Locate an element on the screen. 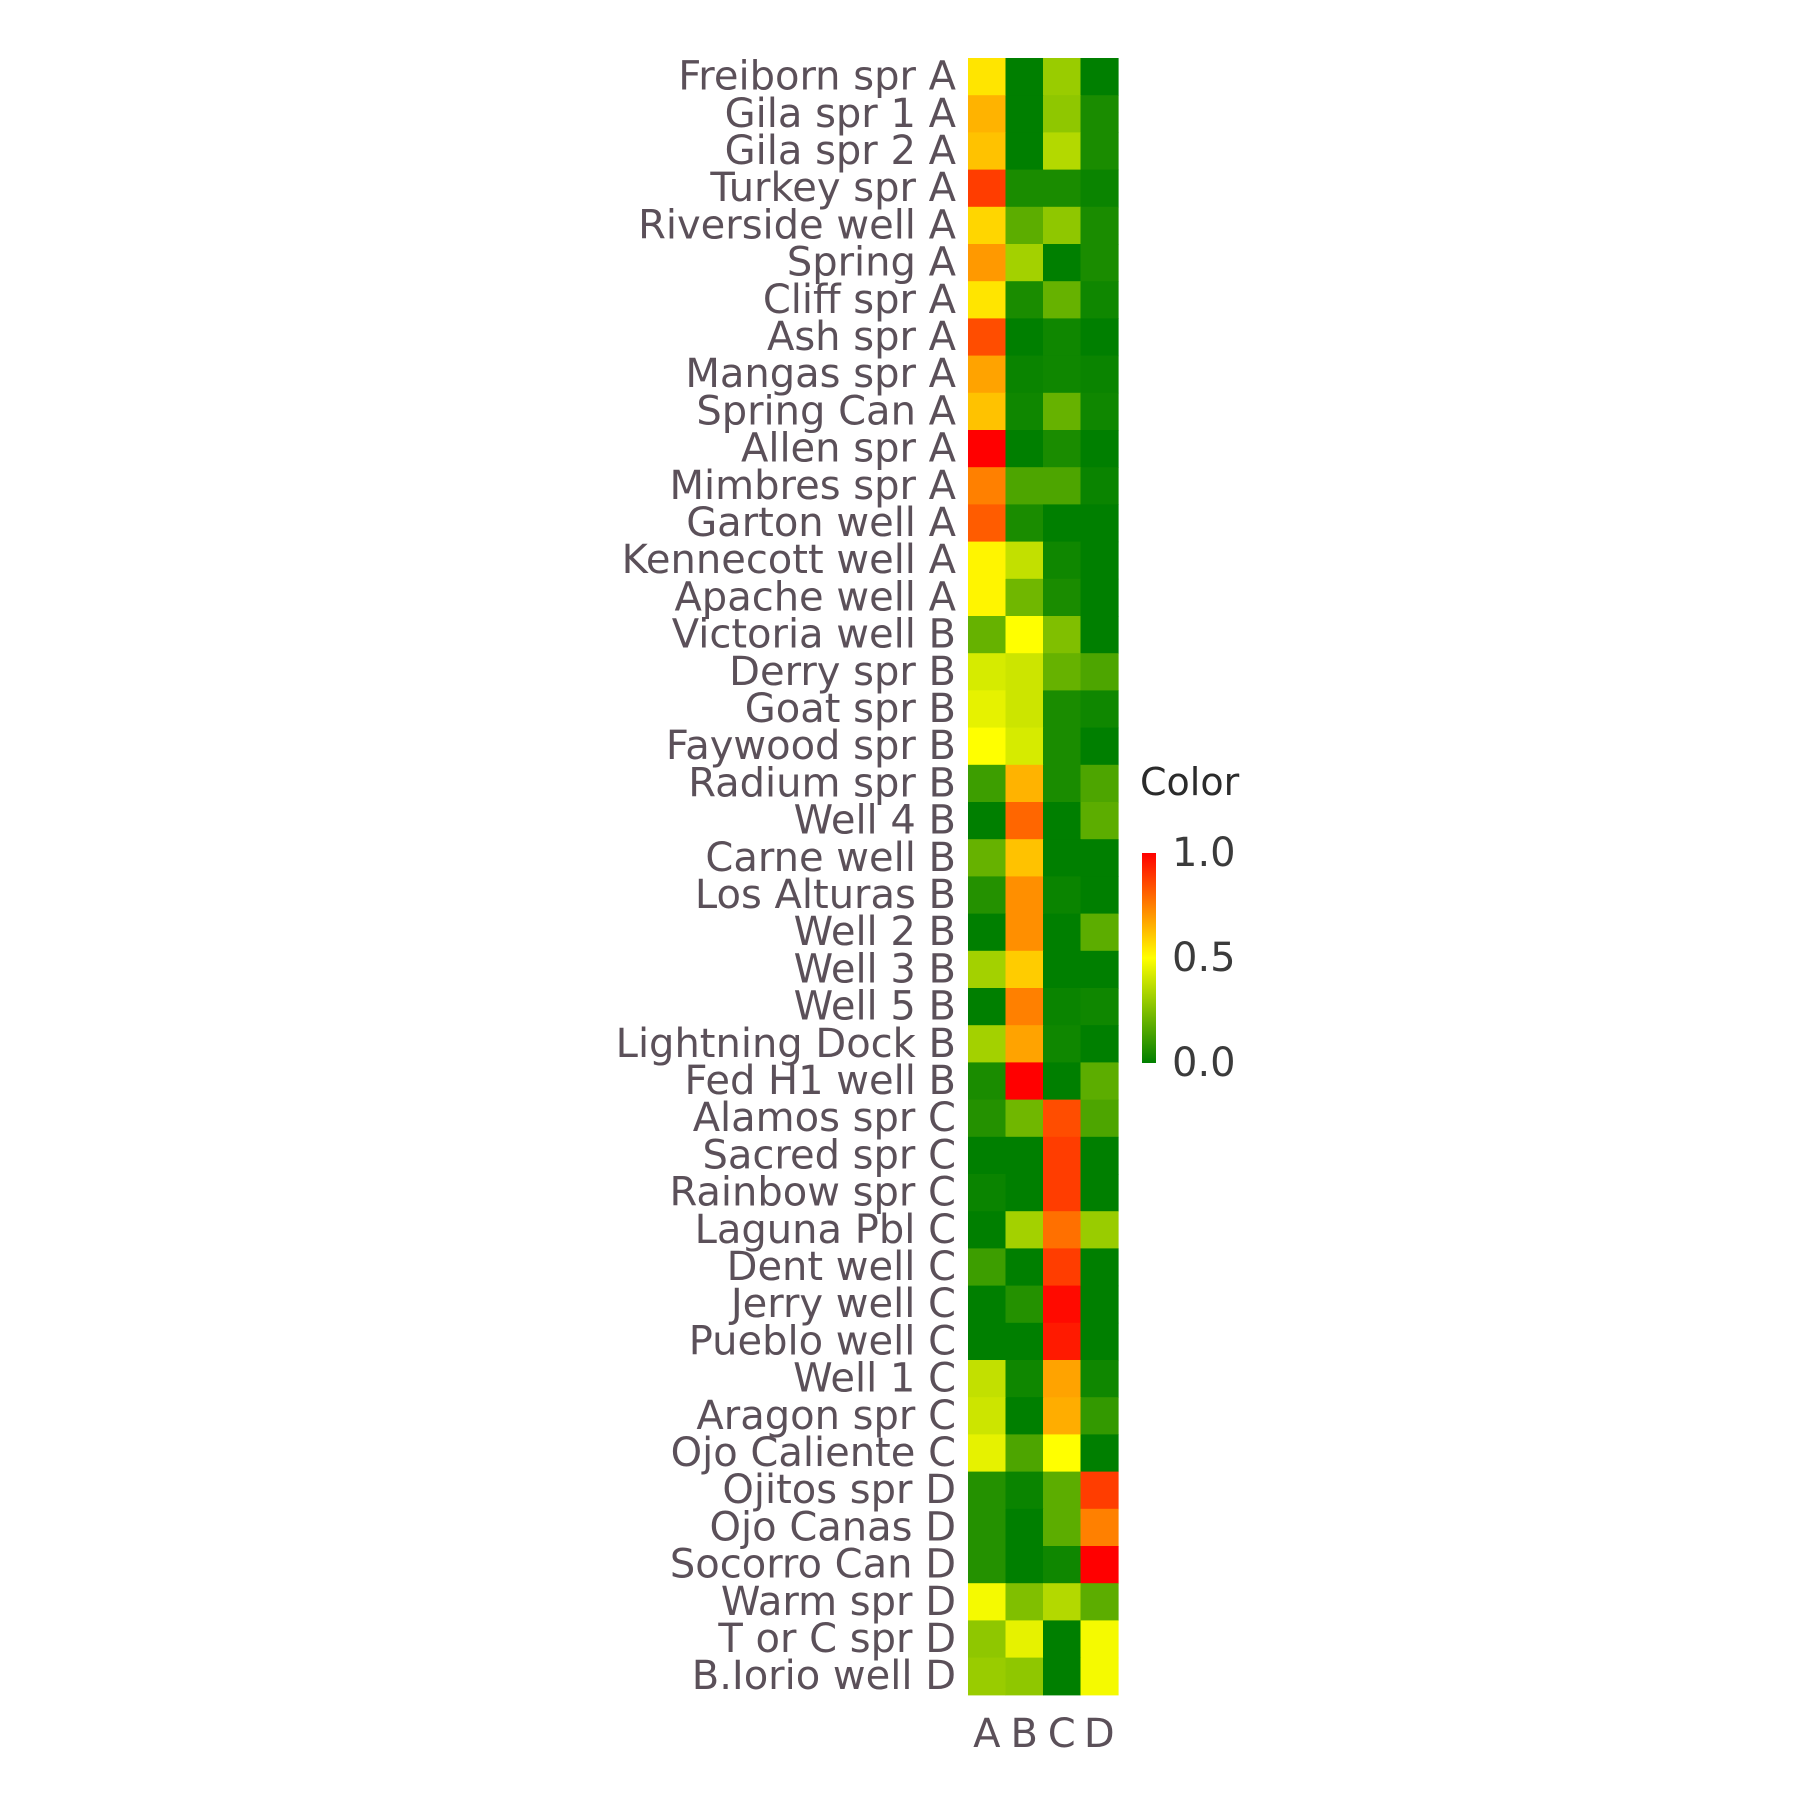 This screenshot has width=1800, height=1800. row-label: T or C spr D is located at coordinates (836, 1639).